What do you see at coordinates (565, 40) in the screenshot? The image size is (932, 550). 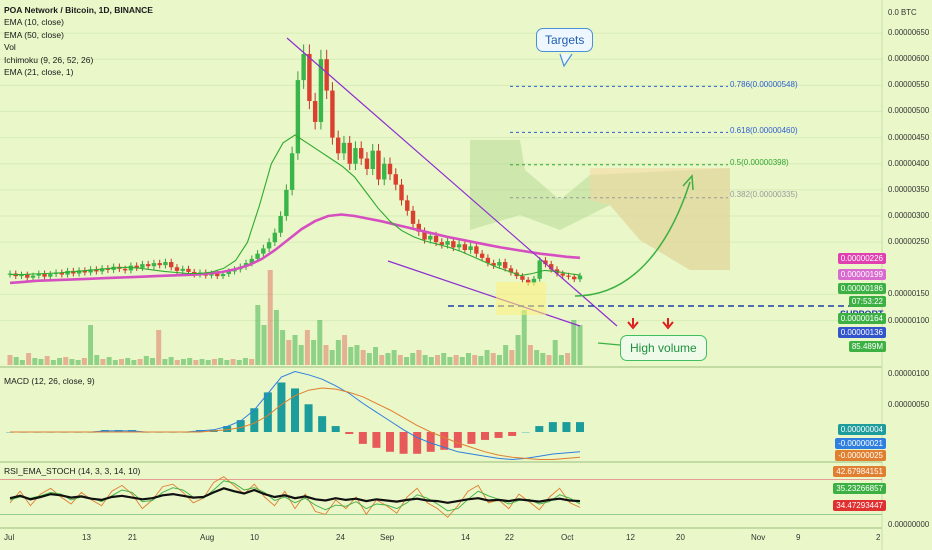 I see `targets-label: Targets` at bounding box center [565, 40].